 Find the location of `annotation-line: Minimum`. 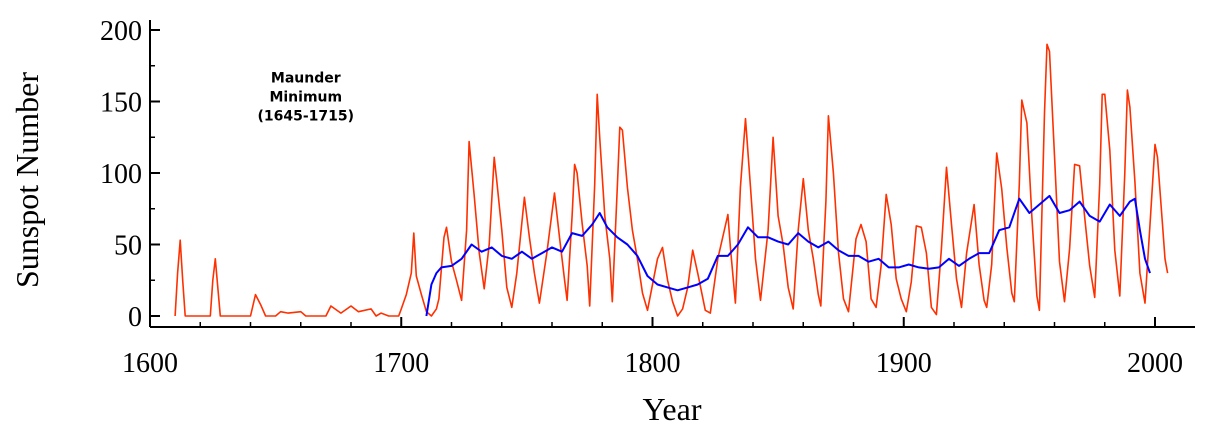

annotation-line: Minimum is located at coordinates (305, 97).